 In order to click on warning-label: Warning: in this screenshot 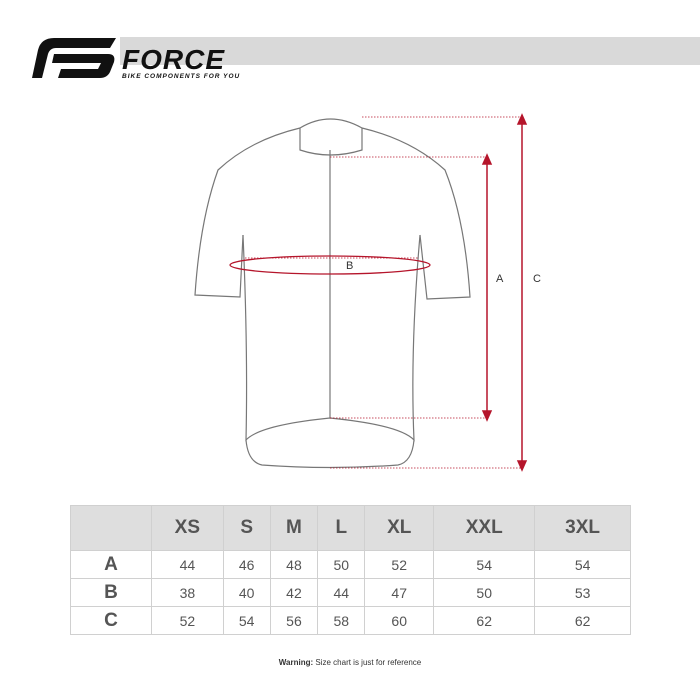, I will do `click(296, 662)`.